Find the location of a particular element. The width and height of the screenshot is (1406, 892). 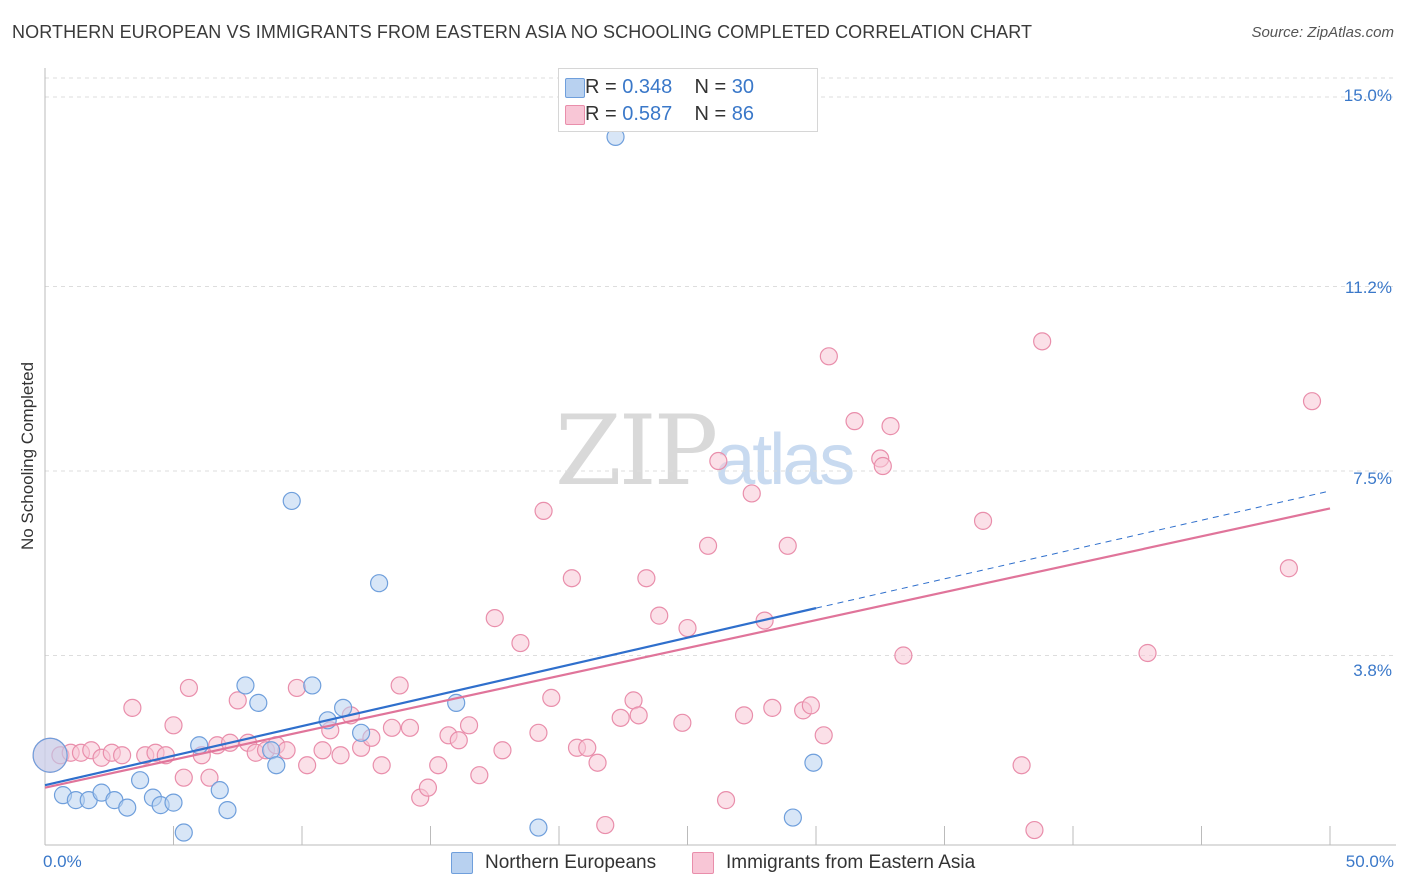

r-value: 0.348 is located at coordinates (647, 86).